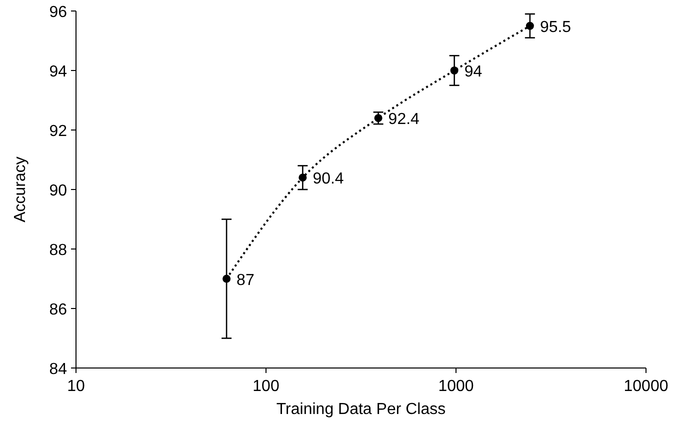  Describe the element at coordinates (473, 72) in the screenshot. I see `data-label: 94` at that location.